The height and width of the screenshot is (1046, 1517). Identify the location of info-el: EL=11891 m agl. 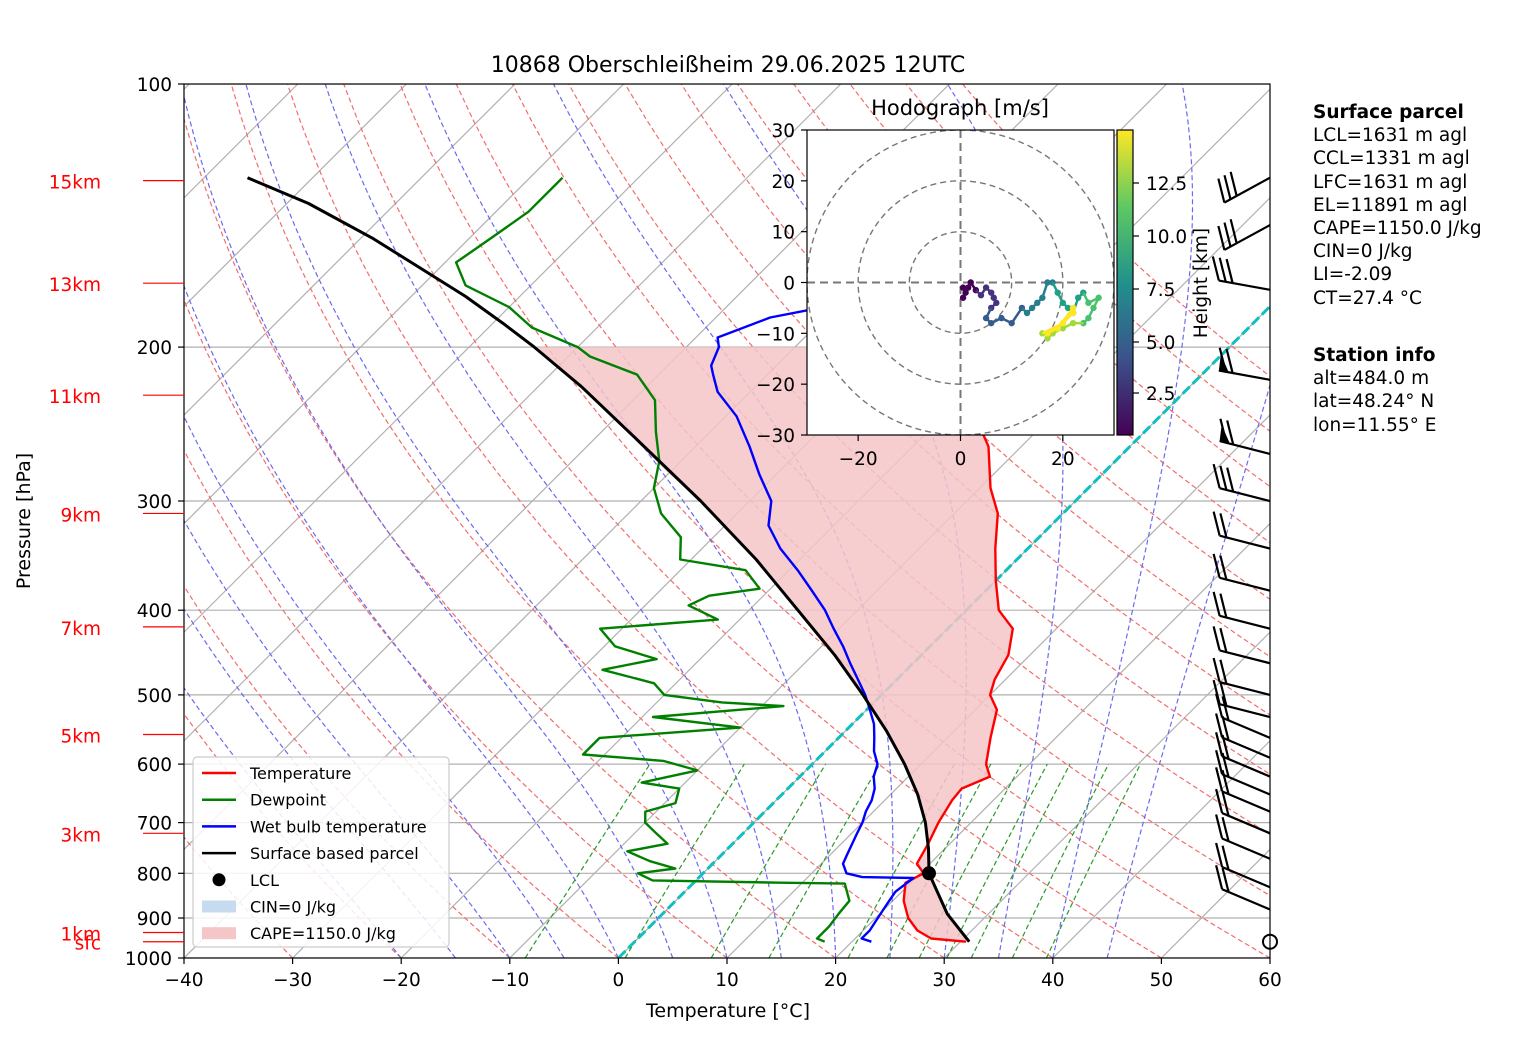
(1397, 205).